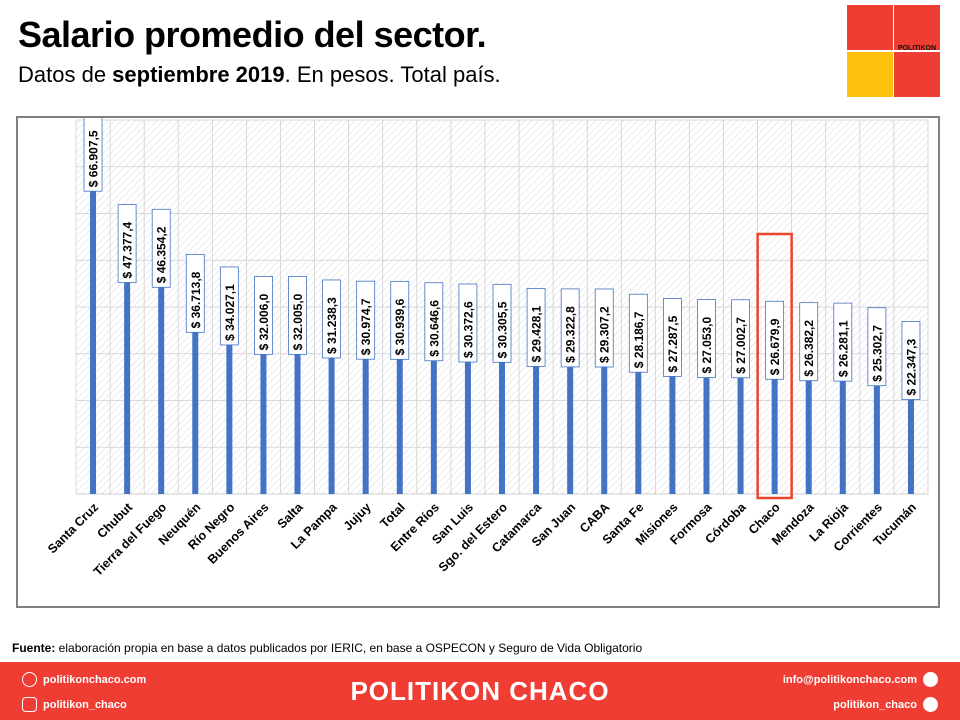  Describe the element at coordinates (570, 425) in the screenshot. I see `bar-san-juan` at that location.